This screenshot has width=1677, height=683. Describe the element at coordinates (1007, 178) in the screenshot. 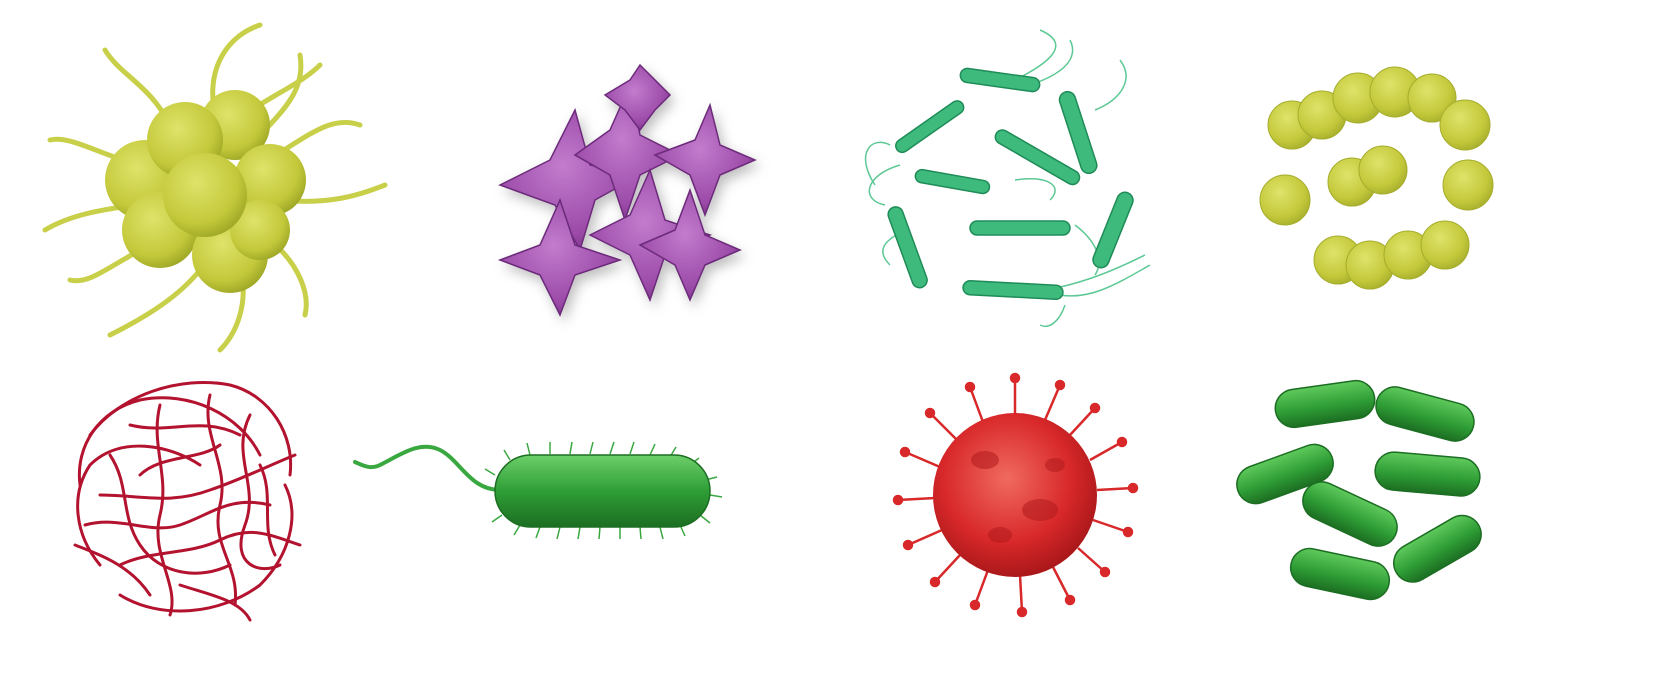

I see `flagellated-rods-ring-icon` at that location.